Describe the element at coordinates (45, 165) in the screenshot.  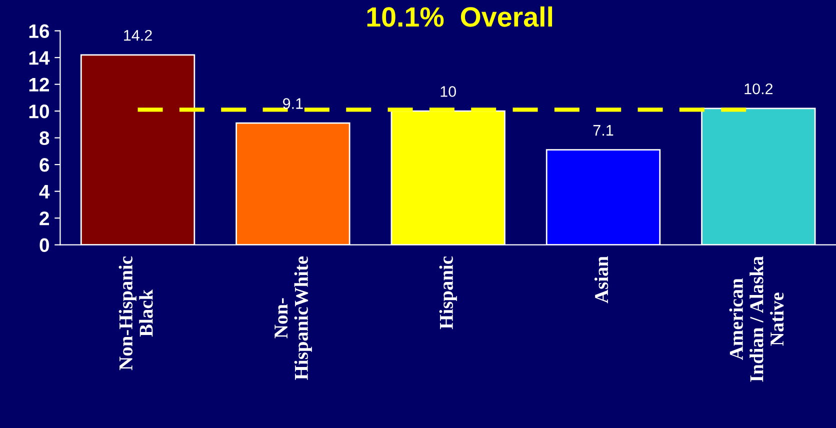
I see `y-tick-label: 6` at that location.